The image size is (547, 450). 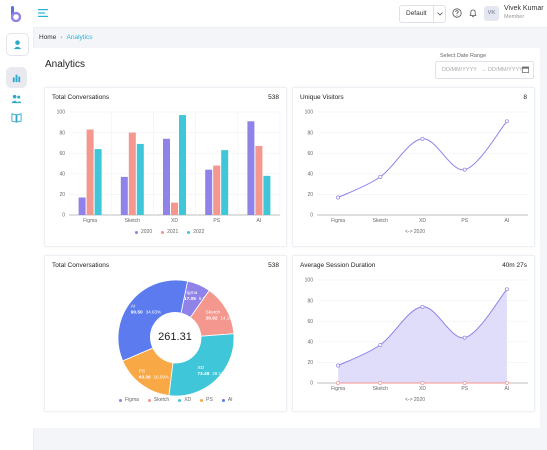 I want to click on legend-item: Sketch, so click(x=158, y=400).